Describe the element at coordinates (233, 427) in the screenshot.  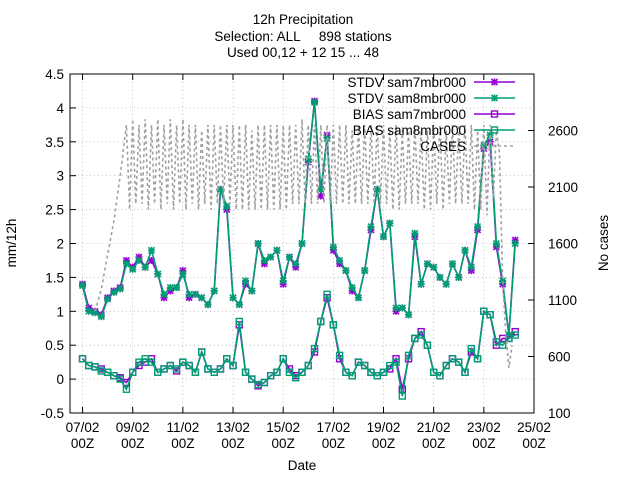
I see `x-tick-label: 13/02` at that location.